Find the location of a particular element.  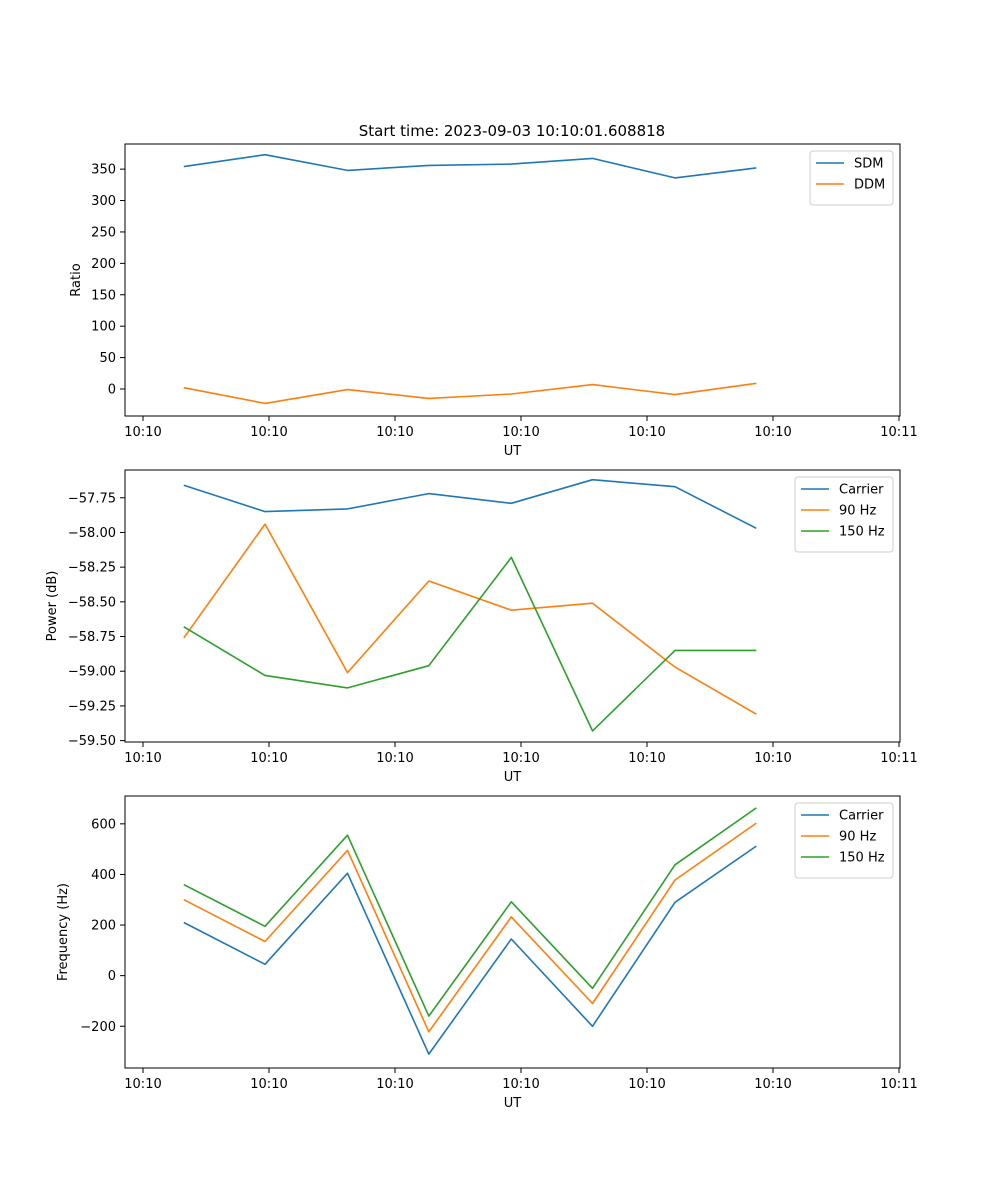

y-tick-label: −200 is located at coordinates (98, 1027).